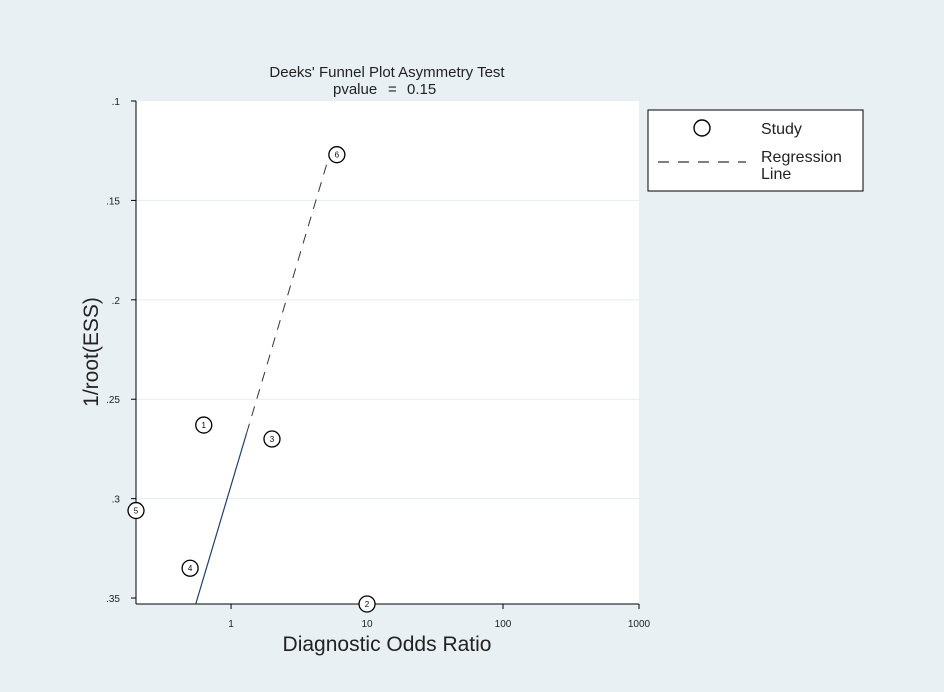  I want to click on legend-study-label: Study, so click(781, 129).